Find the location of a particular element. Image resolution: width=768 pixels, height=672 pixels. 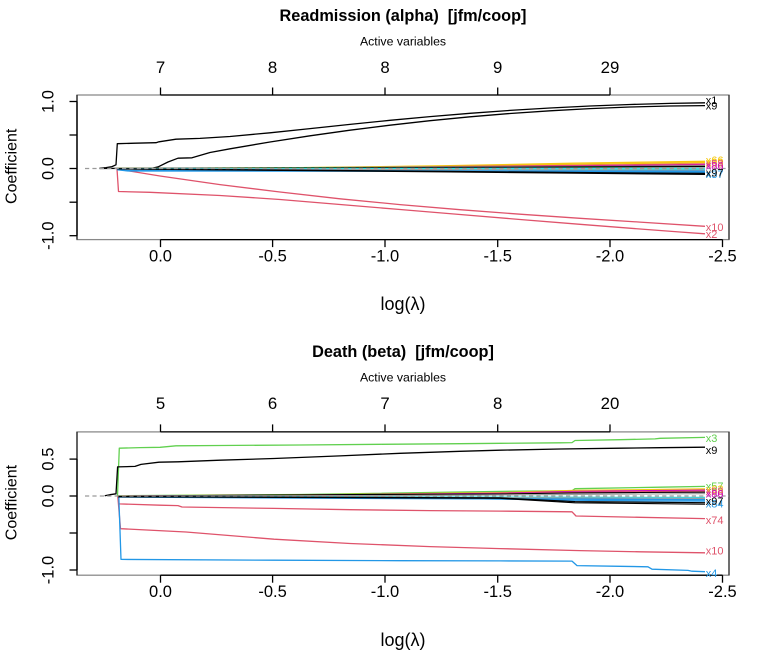

svg-text: x3 is located at coordinates (712, 439).